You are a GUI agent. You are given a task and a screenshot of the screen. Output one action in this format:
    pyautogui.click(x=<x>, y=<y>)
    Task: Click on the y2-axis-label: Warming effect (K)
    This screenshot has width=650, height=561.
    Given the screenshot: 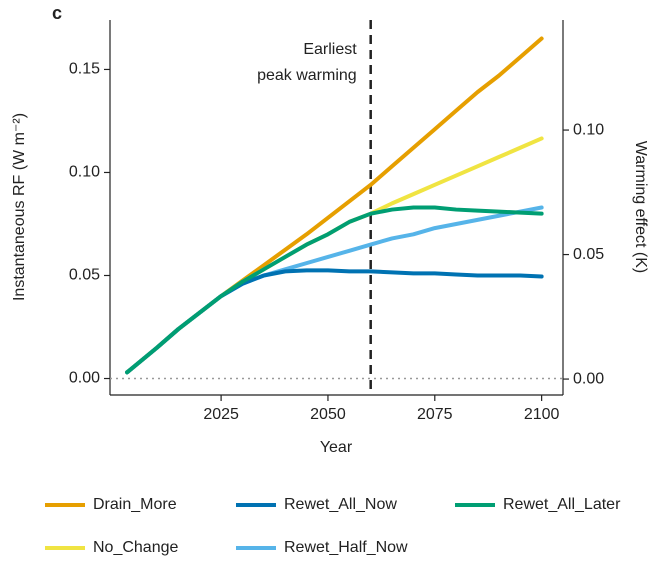 What is the action you would take?
    pyautogui.click(x=640, y=207)
    